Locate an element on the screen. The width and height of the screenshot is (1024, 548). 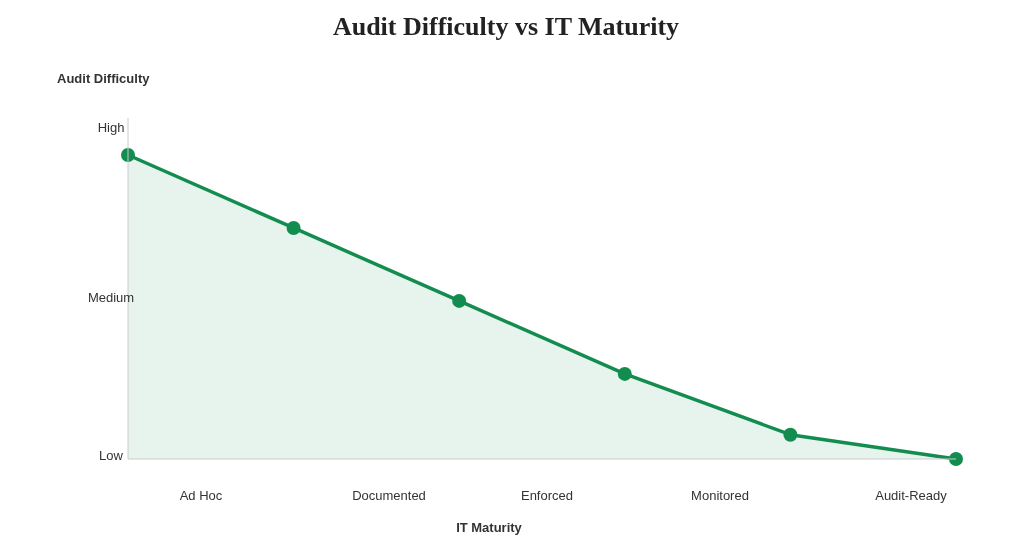
text: Enforced is located at coordinates (547, 495).